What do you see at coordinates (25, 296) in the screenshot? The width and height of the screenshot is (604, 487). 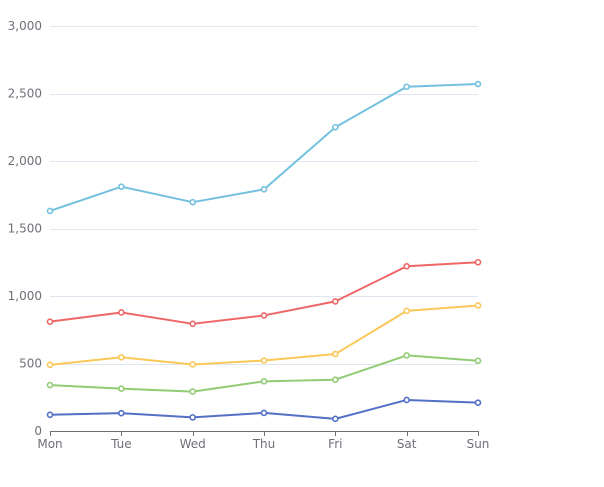 I see `y-tick-label: 1,000` at bounding box center [25, 296].